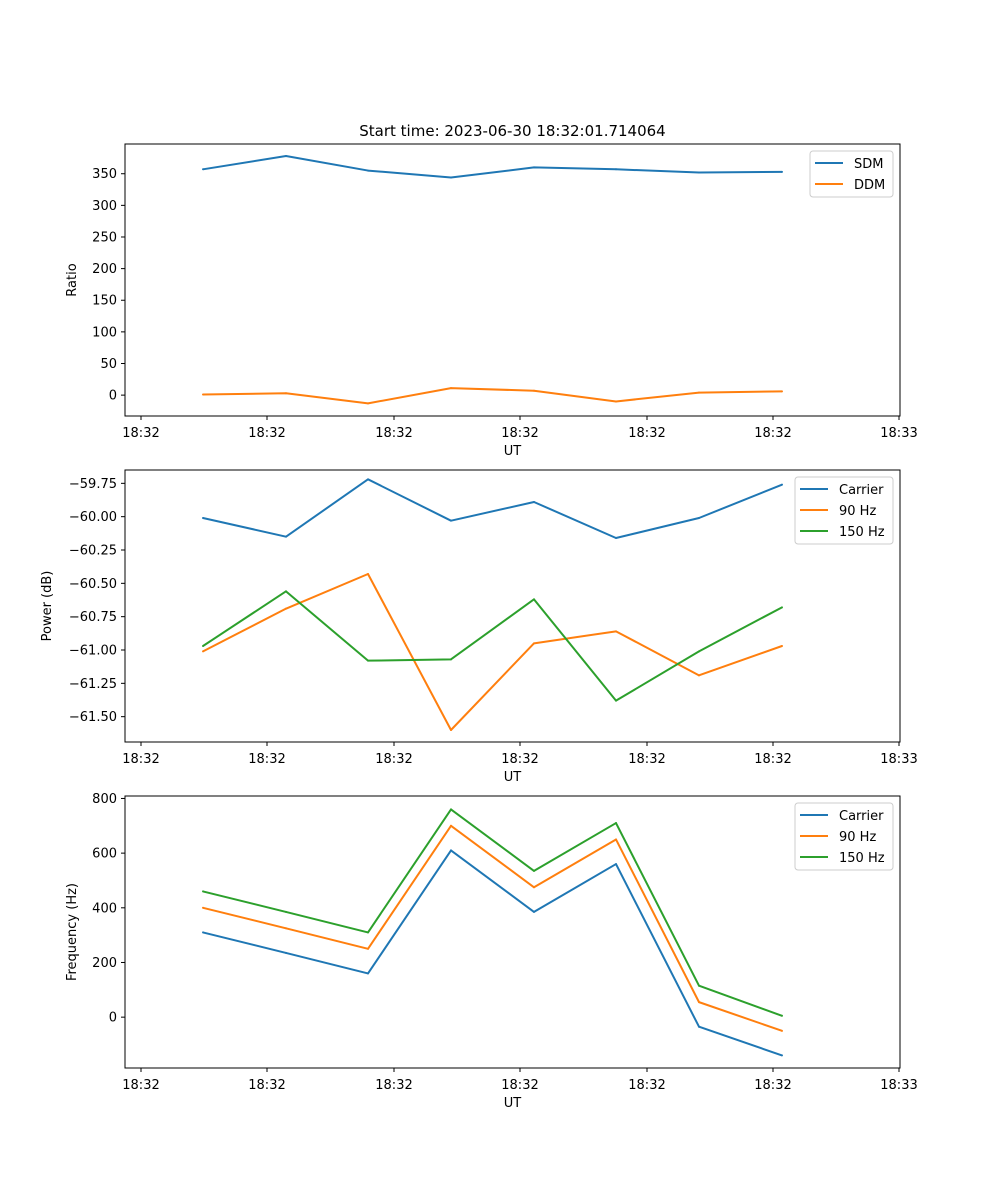 This screenshot has width=1000, height=1200. What do you see at coordinates (861, 490) in the screenshot?
I see `legend-entry: Carrier` at bounding box center [861, 490].